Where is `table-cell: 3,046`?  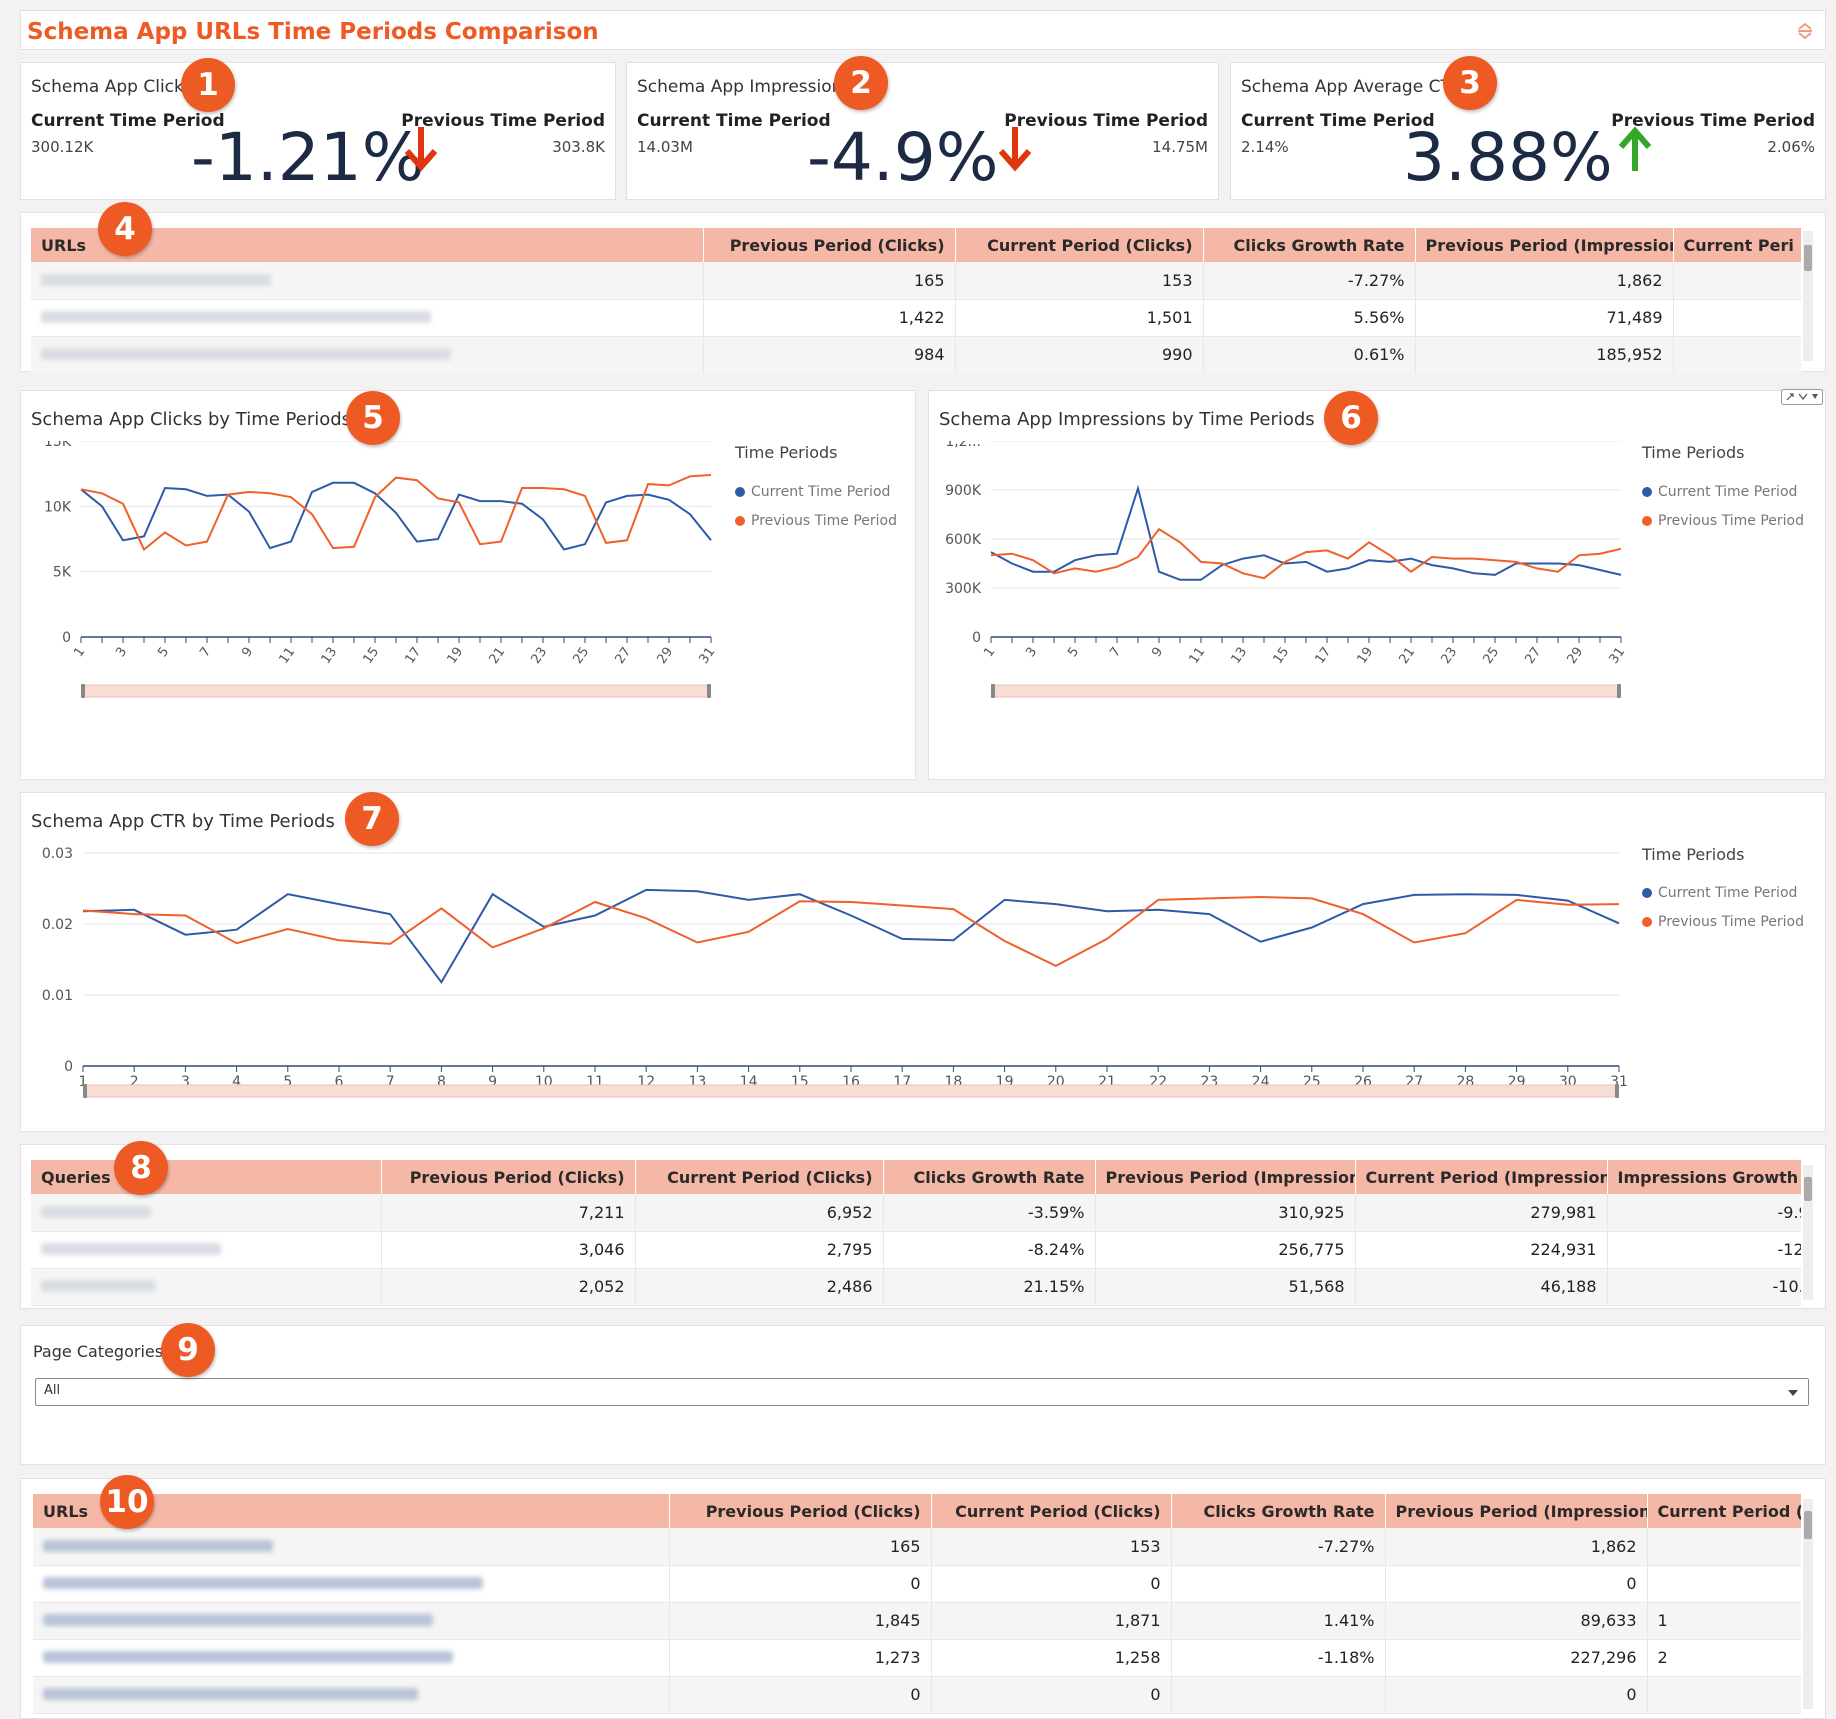
table-cell: 3,046 is located at coordinates (508, 1250).